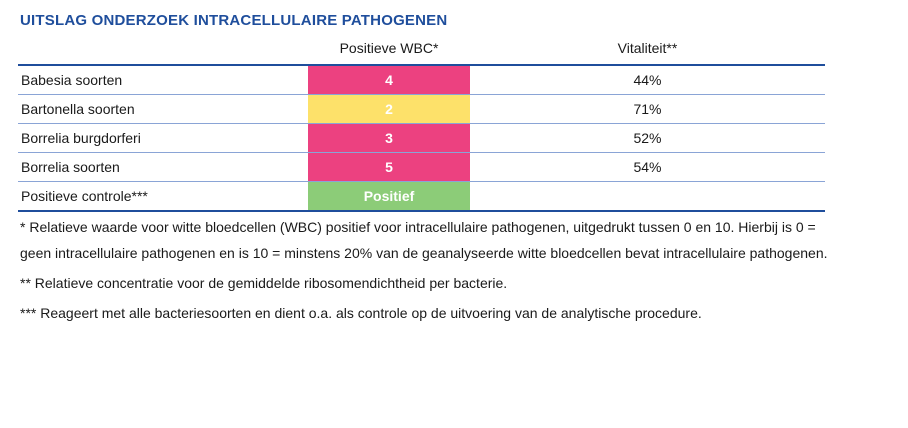 Image resolution: width=908 pixels, height=428 pixels. What do you see at coordinates (389, 109) in the screenshot?
I see `wbc-cell: 2` at bounding box center [389, 109].